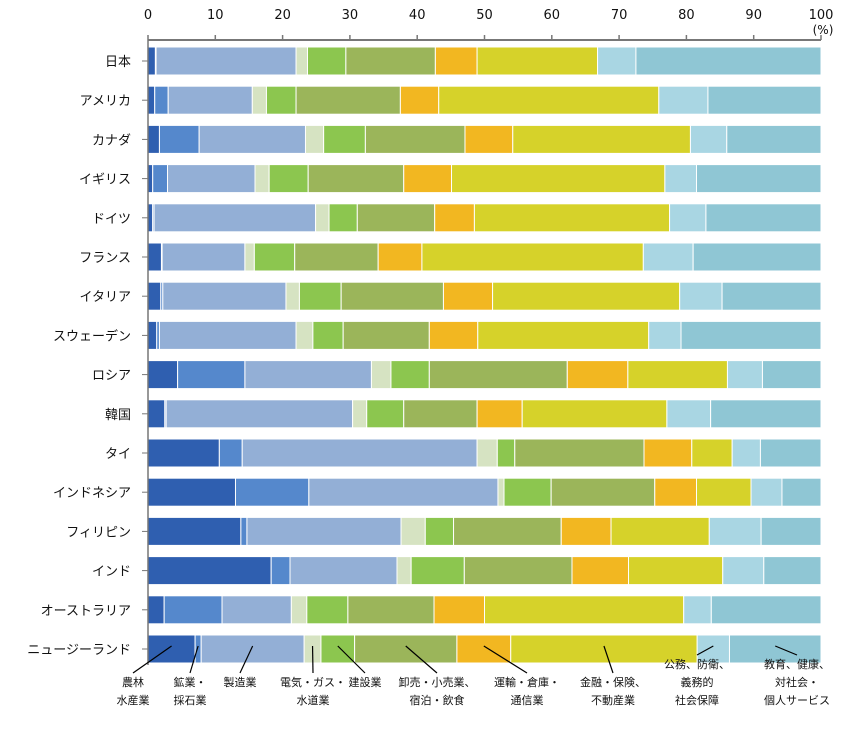  Describe the element at coordinates (686, 15) in the screenshot. I see `x-axis-tick-label: 80` at that location.